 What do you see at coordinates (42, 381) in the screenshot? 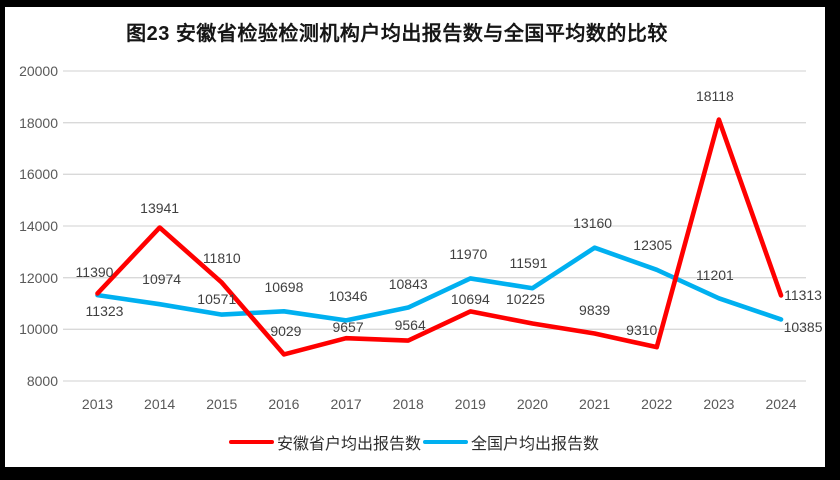
I see `y-axis-tick-label: 8000` at bounding box center [42, 381].